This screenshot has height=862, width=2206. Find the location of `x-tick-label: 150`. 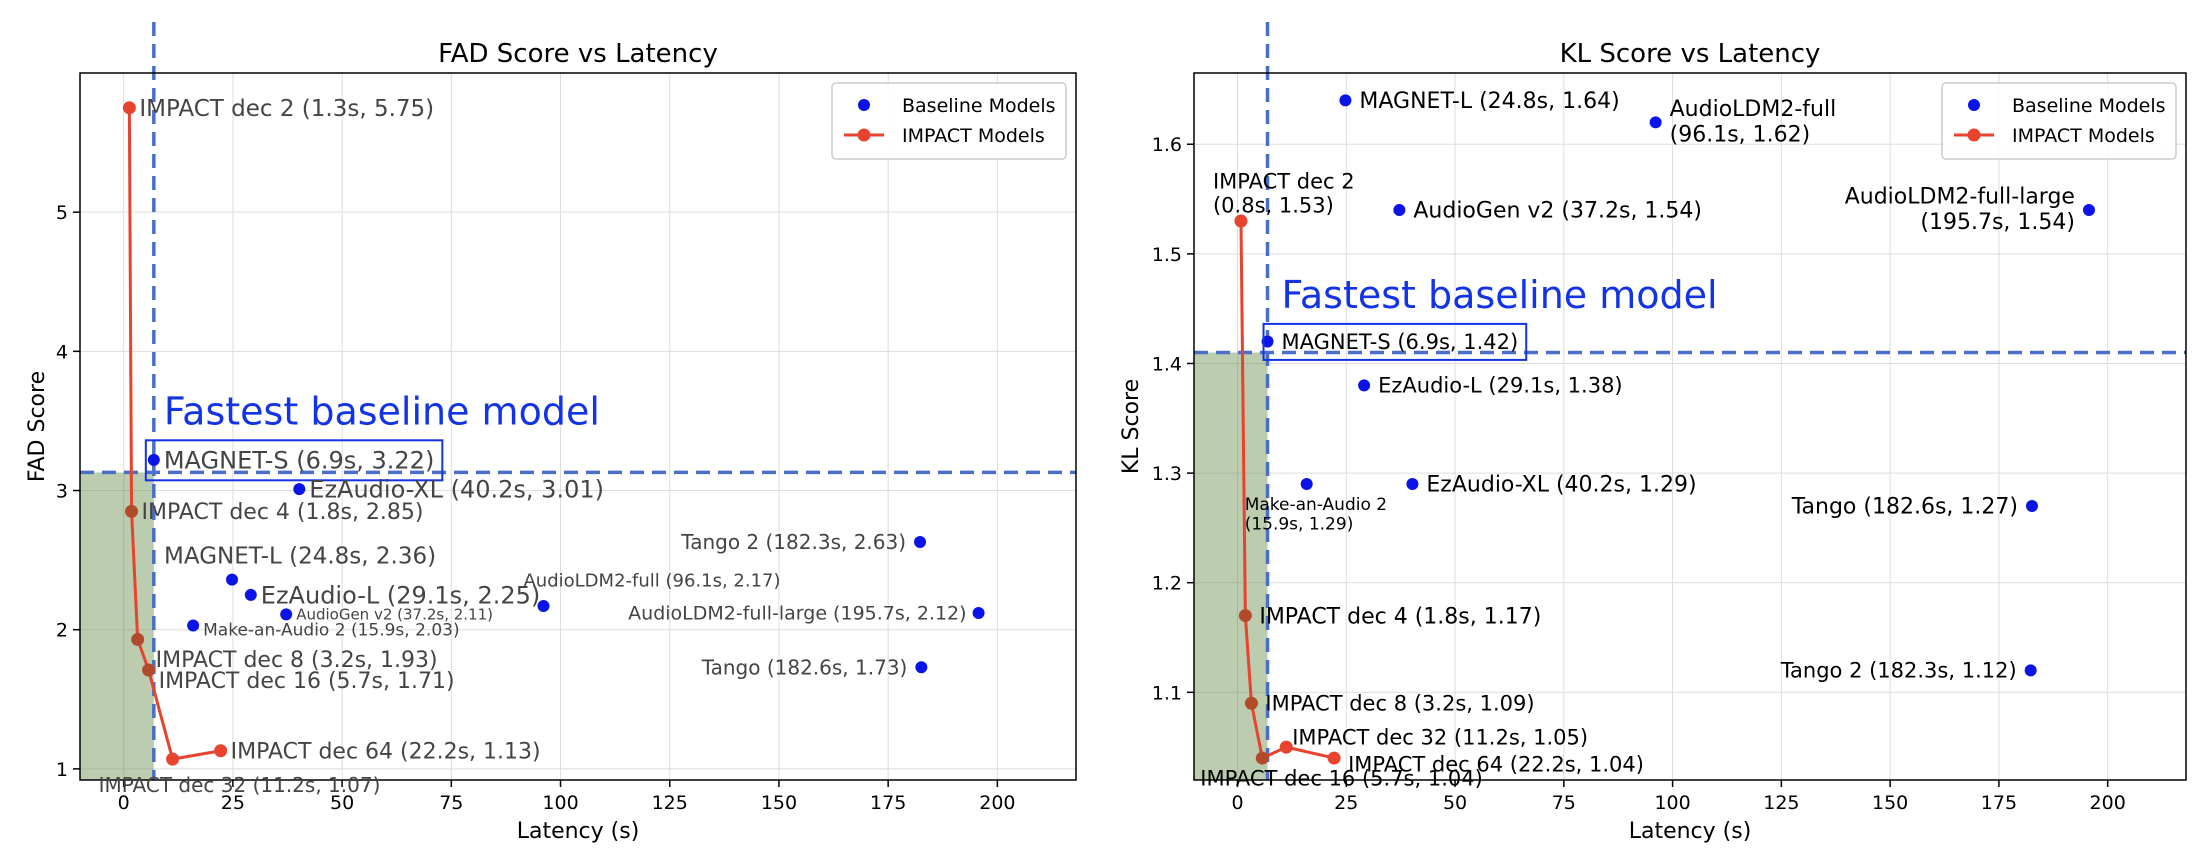

x-tick-label: 150 is located at coordinates (1890, 803).